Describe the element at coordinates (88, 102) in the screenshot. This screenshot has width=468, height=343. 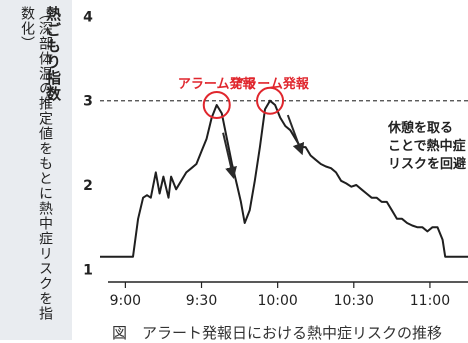
I see `y-tick-label: 3` at that location.